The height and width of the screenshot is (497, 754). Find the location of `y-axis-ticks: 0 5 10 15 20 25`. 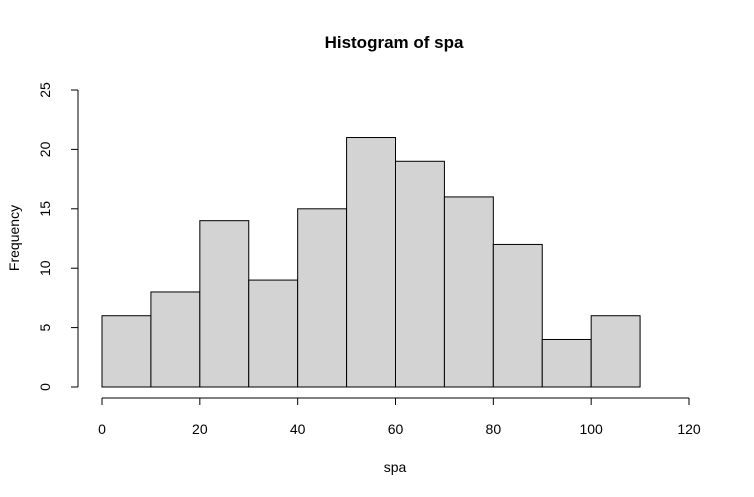

y-axis-ticks: 0 5 10 15 20 25 is located at coordinates (57, 236).